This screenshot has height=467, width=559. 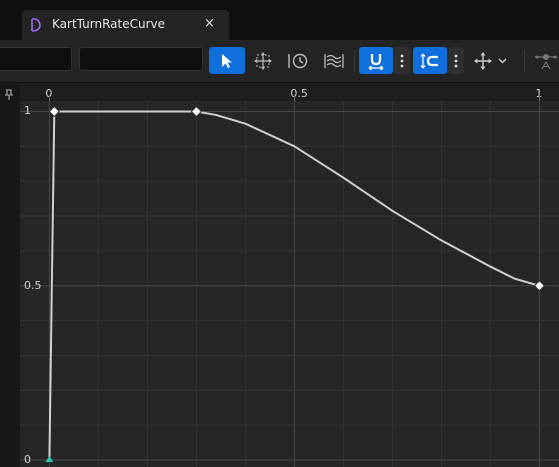 I want to click on value-snap-toggle, so click(x=430, y=60).